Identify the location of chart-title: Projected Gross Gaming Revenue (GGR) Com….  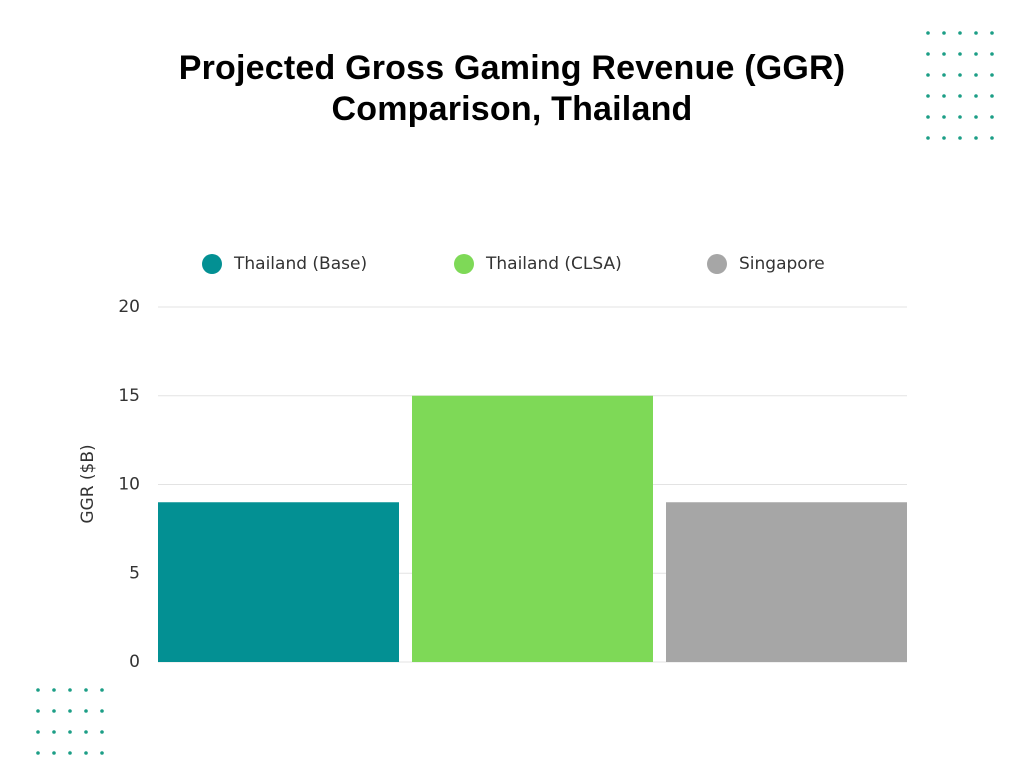
(512, 88).